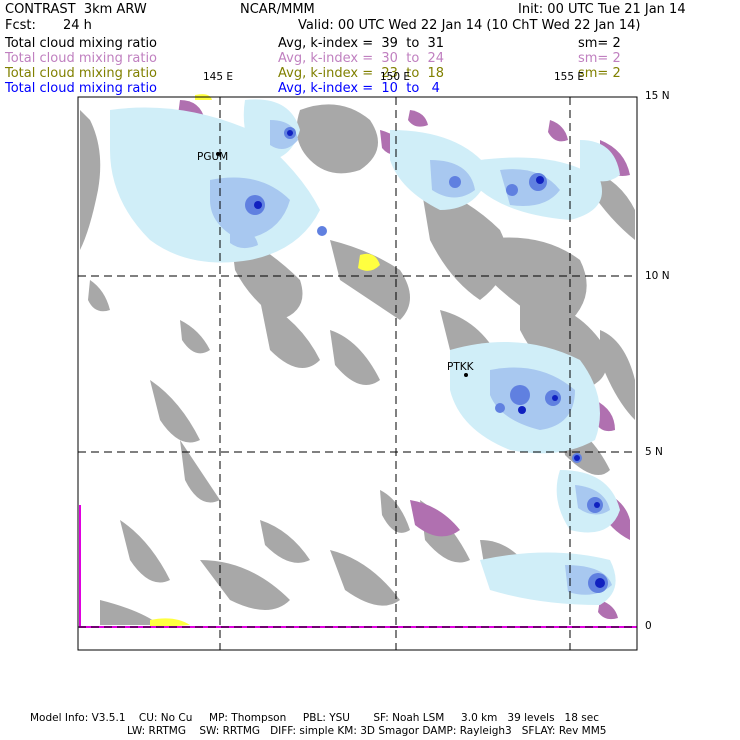 This screenshot has width=740, height=740. I want to click on forecast-label: Fcst:, so click(20, 25).